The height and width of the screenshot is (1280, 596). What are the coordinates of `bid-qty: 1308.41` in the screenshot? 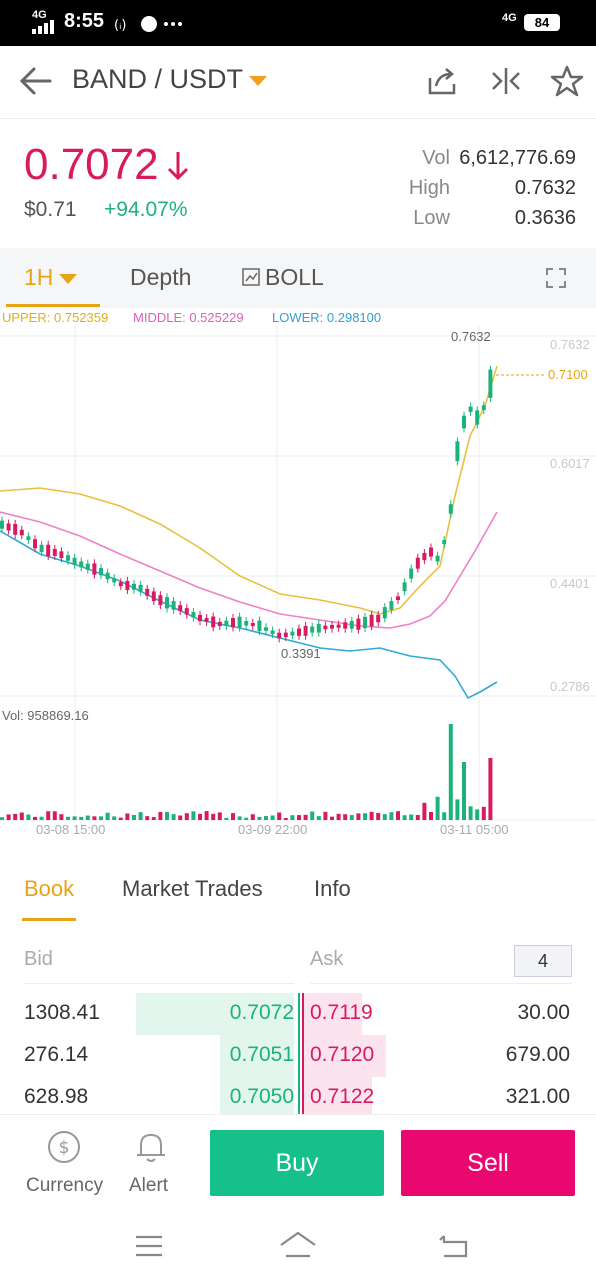 It's located at (62, 1012).